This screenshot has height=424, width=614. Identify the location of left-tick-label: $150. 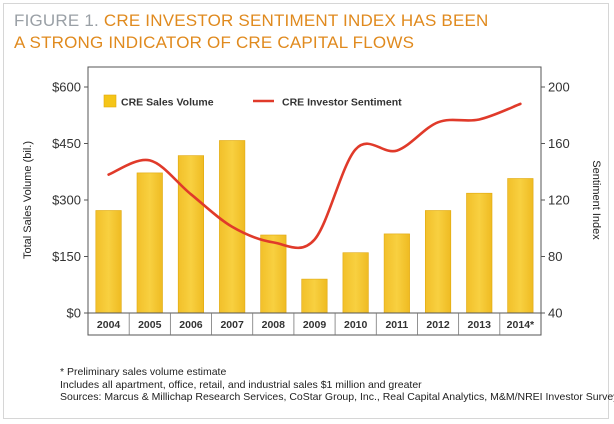
(66, 256).